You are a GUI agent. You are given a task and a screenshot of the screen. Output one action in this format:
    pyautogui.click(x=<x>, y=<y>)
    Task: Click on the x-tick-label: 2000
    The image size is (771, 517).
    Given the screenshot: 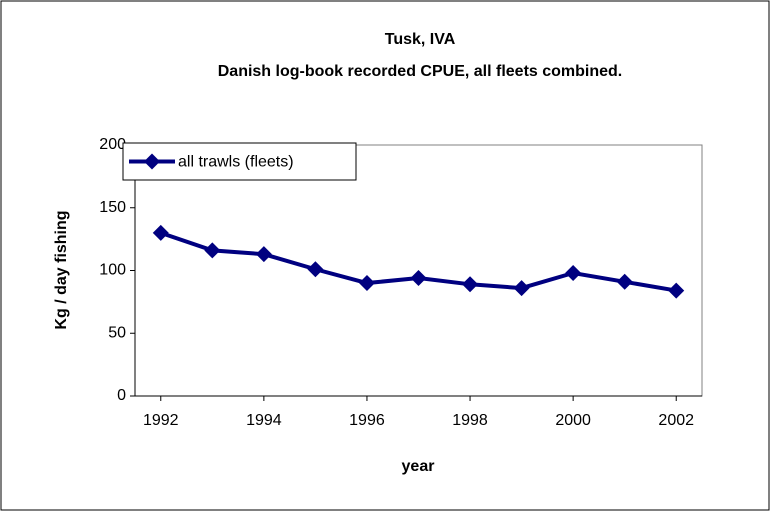 What is the action you would take?
    pyautogui.click(x=573, y=420)
    